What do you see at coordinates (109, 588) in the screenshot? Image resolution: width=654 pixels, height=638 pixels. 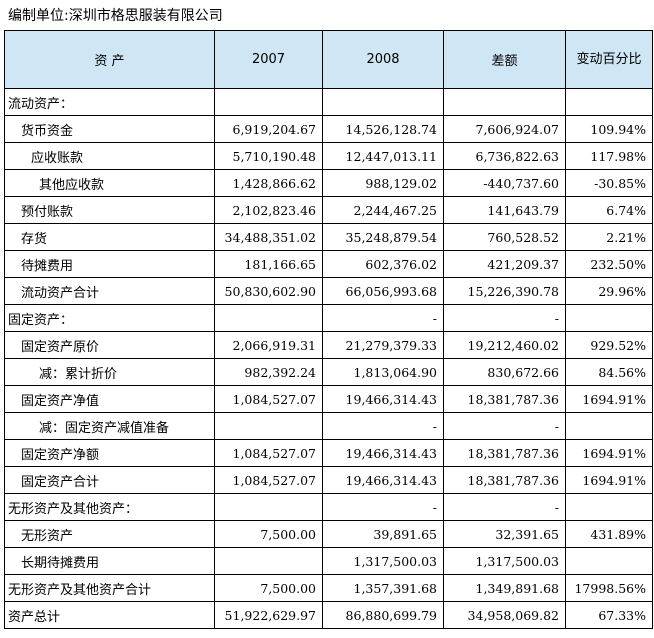 I see `row-label: 无形资产及其他资产合计` at bounding box center [109, 588].